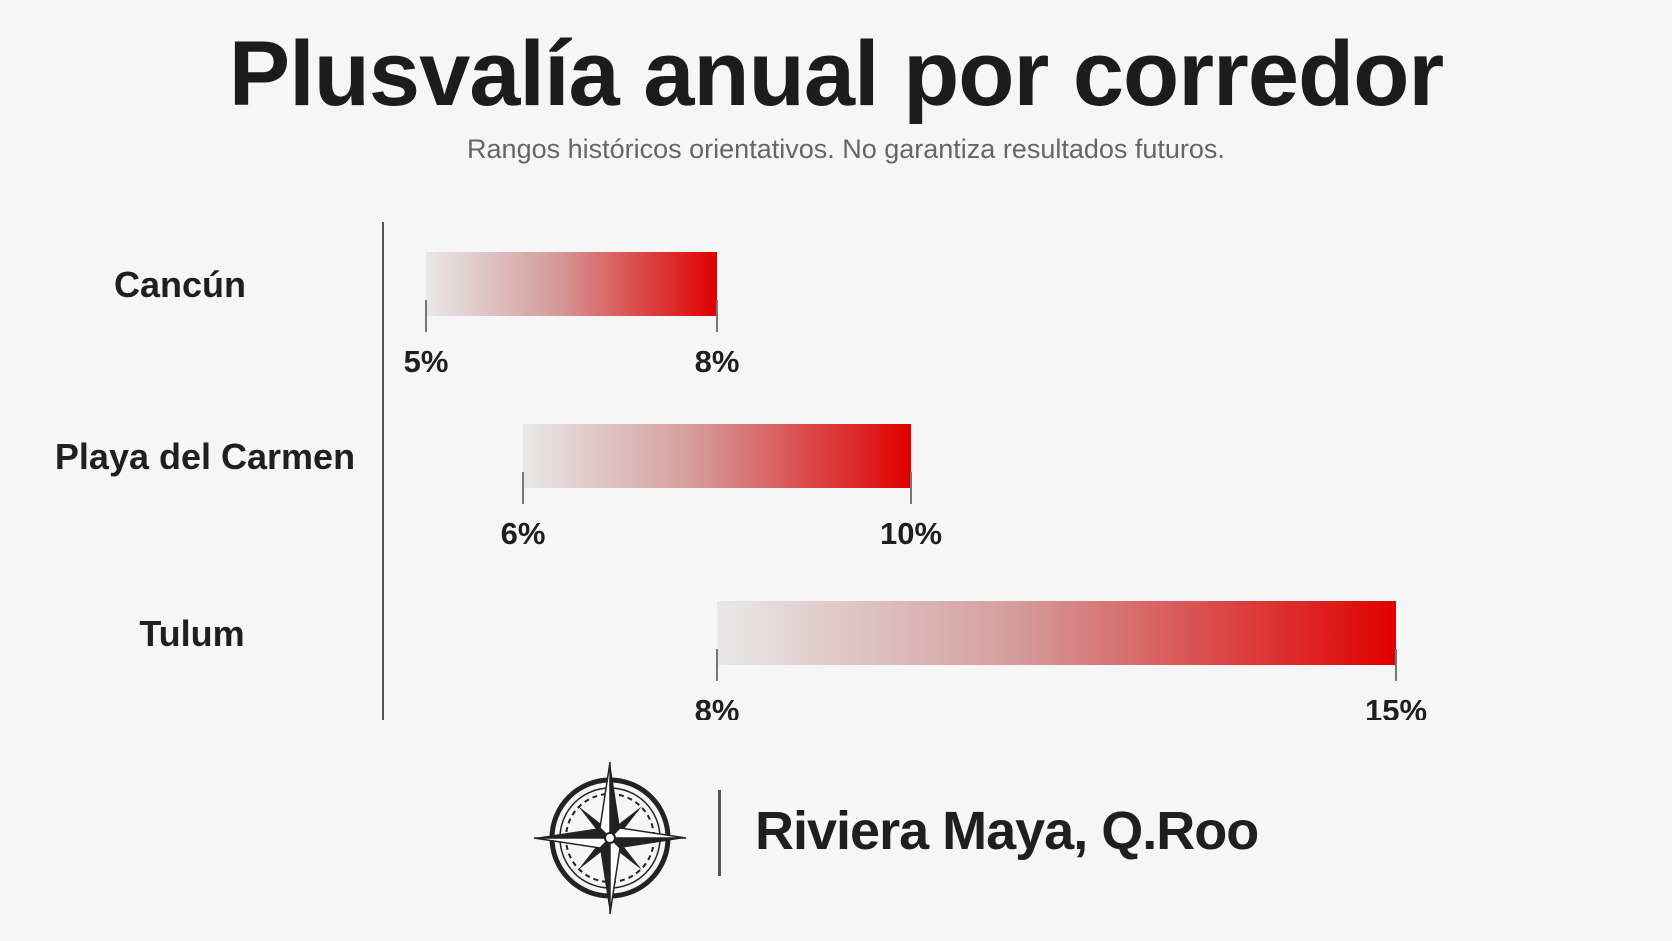 Image resolution: width=1672 pixels, height=941 pixels. I want to click on high-value-label: 8%, so click(717, 361).